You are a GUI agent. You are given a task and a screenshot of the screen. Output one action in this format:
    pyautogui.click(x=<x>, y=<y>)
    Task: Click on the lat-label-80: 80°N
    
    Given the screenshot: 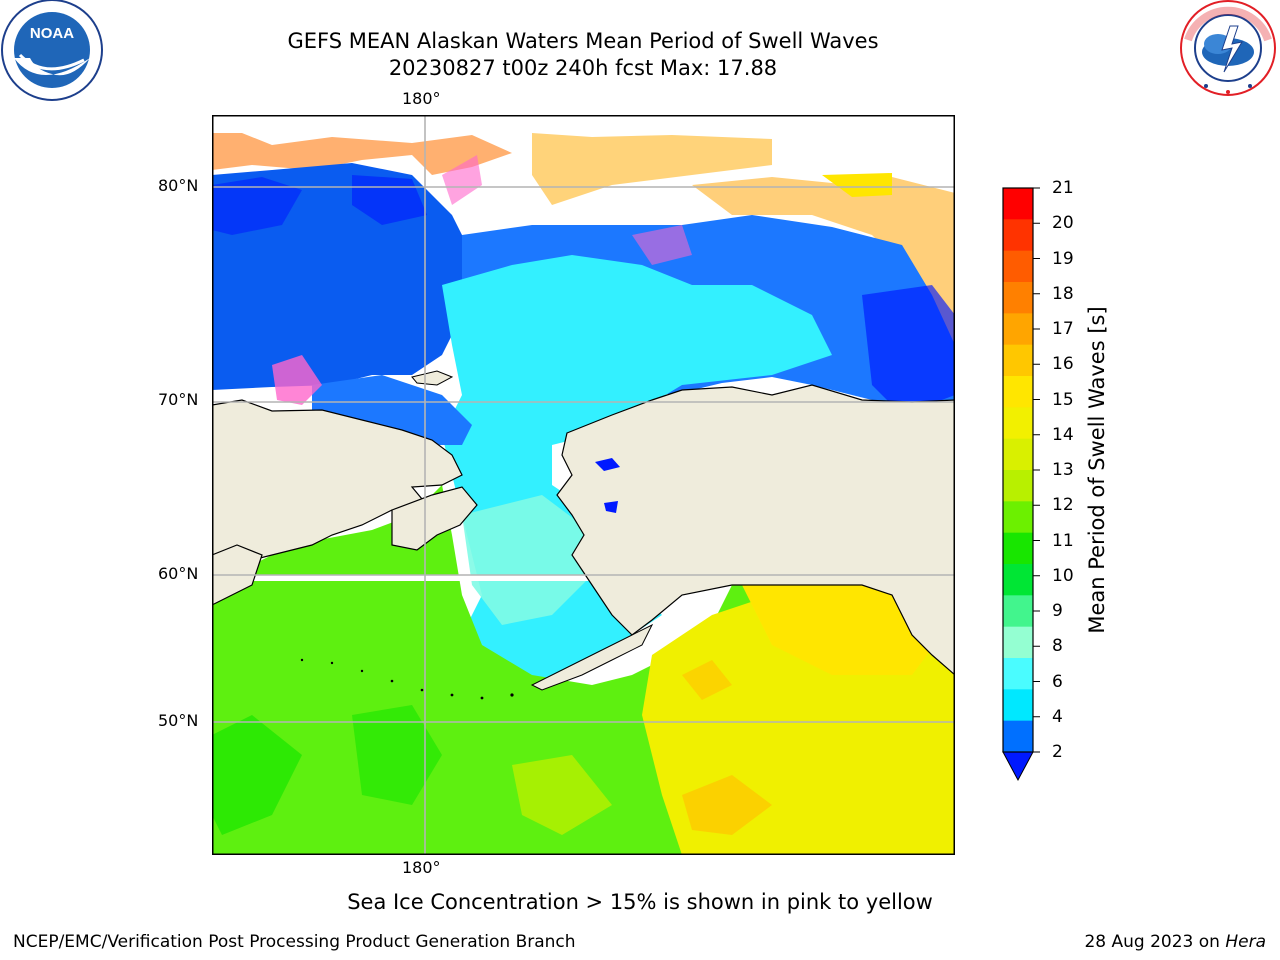 What is the action you would take?
    pyautogui.click(x=178, y=185)
    